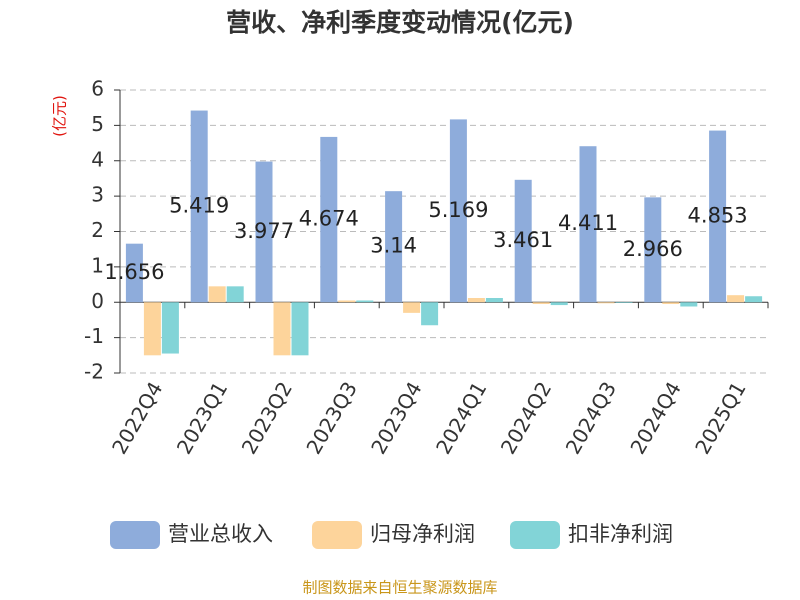 The image size is (800, 600). What do you see at coordinates (399, 588) in the screenshot?
I see `source-note: 制图数据来自恒生聚源数据库` at bounding box center [399, 588].